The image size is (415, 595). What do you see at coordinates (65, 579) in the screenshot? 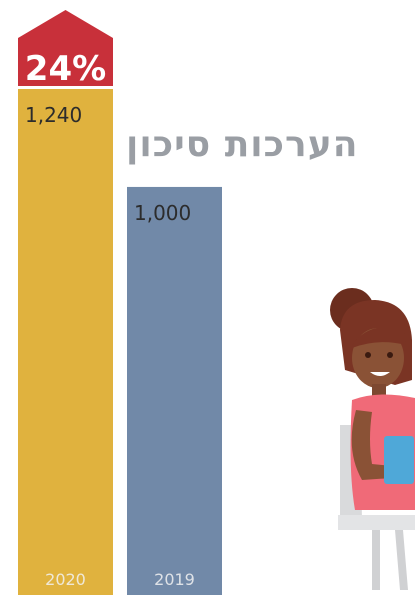
I see `year-label-2020: 2020` at bounding box center [65, 579].